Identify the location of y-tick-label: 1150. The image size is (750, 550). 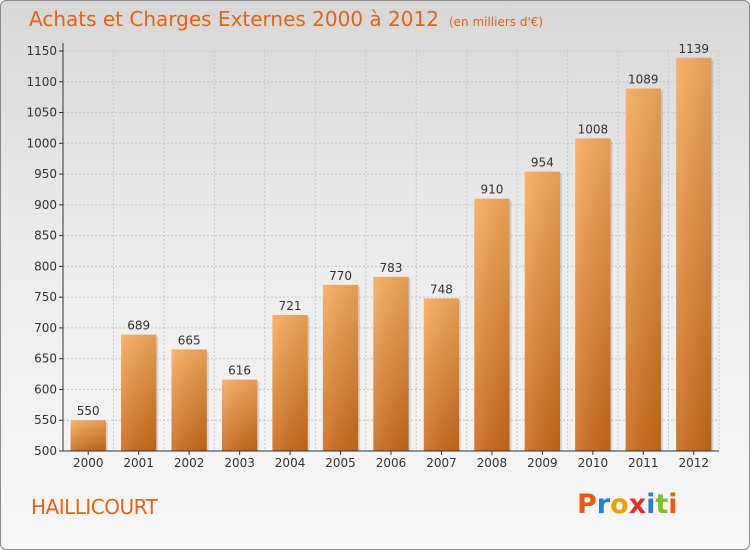
(41, 51).